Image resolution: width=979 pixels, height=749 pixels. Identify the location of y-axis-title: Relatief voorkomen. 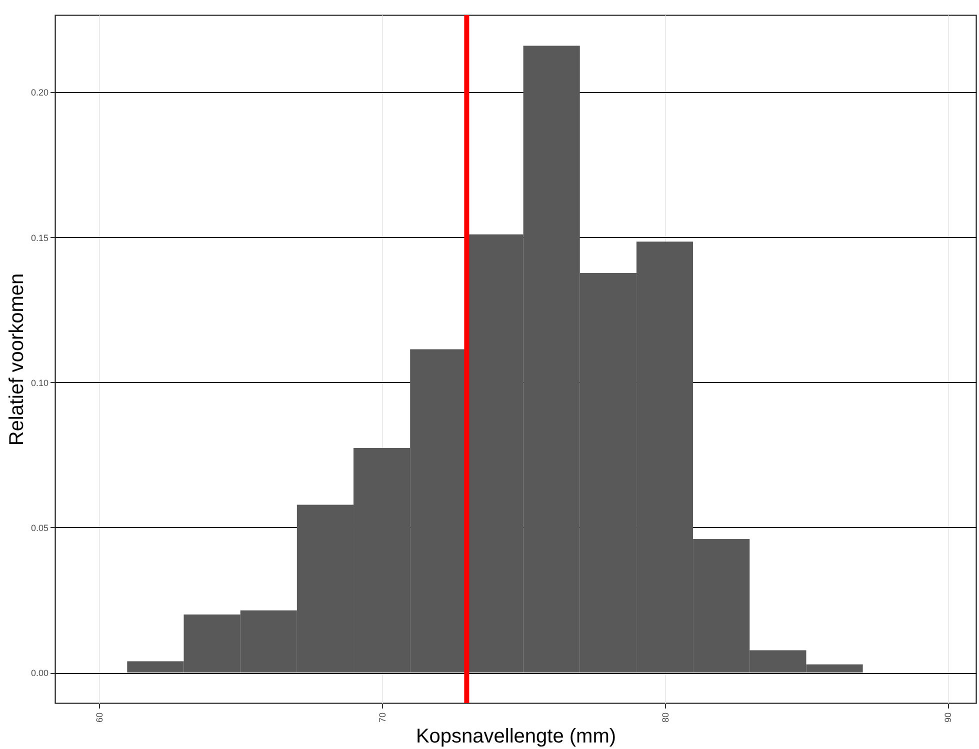
(17, 359).